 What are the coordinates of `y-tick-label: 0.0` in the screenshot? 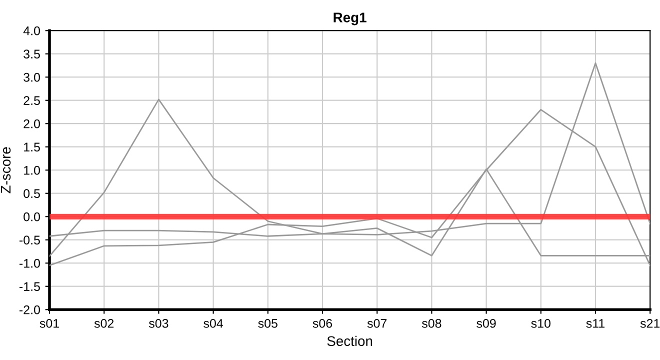 It's located at (32, 217).